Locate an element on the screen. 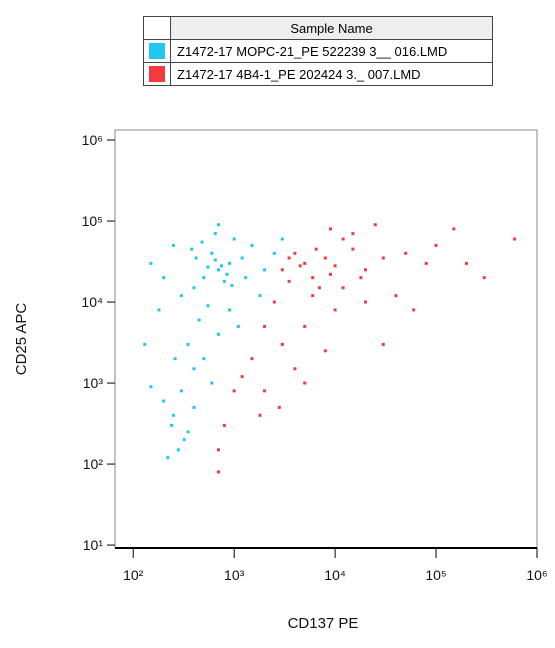 The image size is (555, 648). legend-swatch is located at coordinates (157, 51).